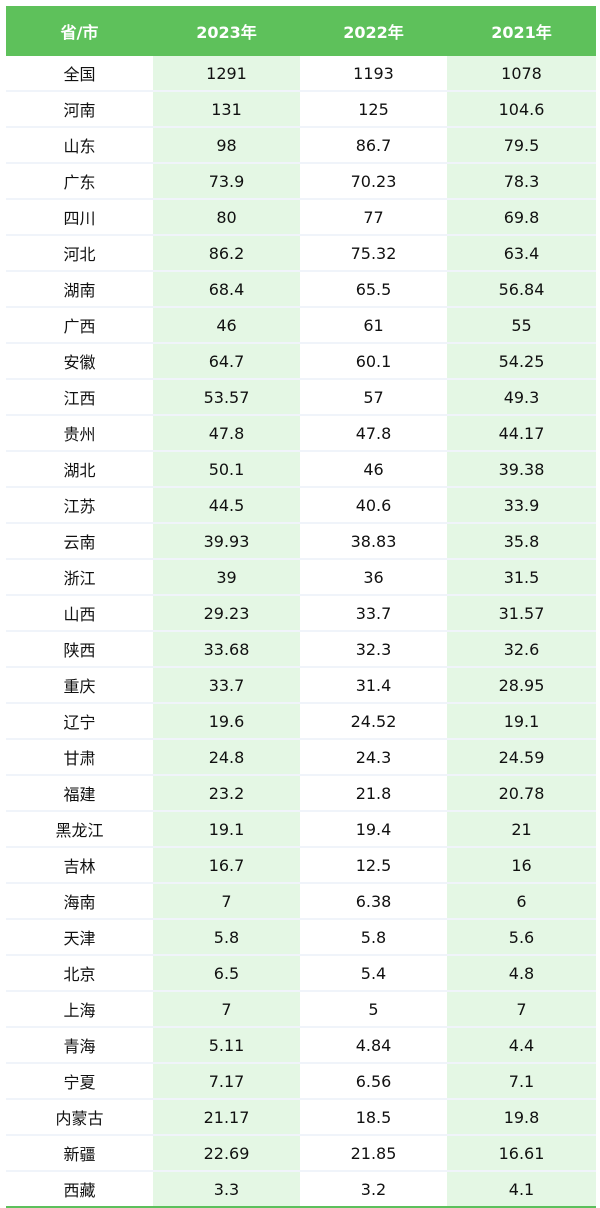 The height and width of the screenshot is (1208, 600). I want to click on cell-province: 新疆, so click(79, 1152).